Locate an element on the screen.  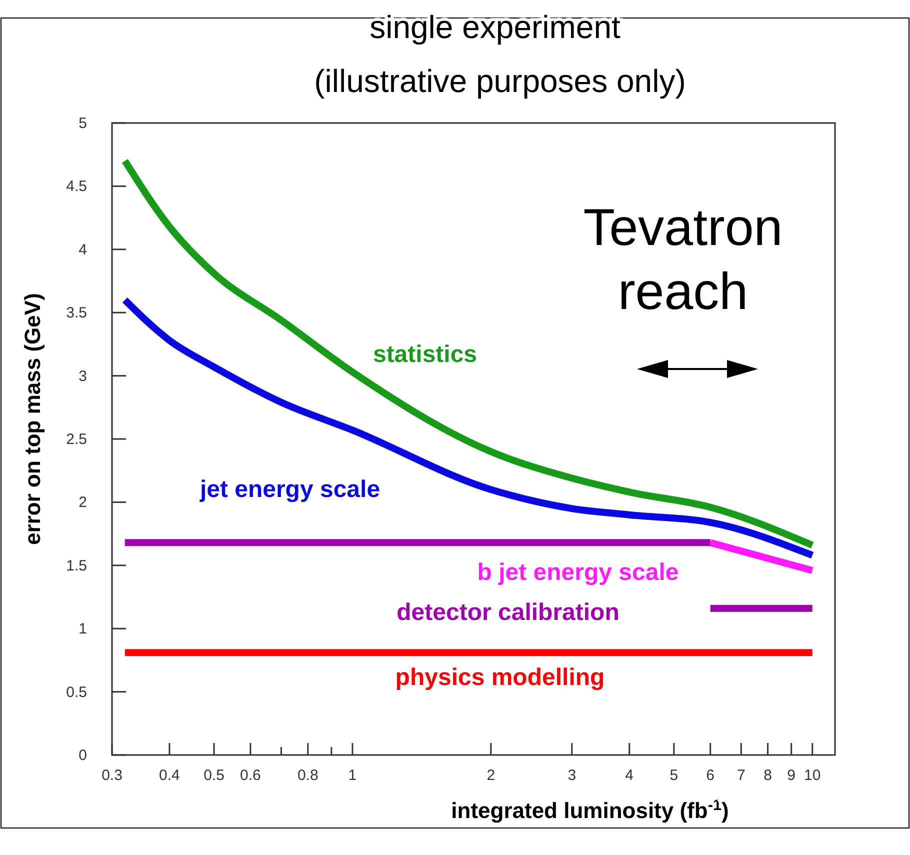
x-tick-label: 7 is located at coordinates (741, 775).